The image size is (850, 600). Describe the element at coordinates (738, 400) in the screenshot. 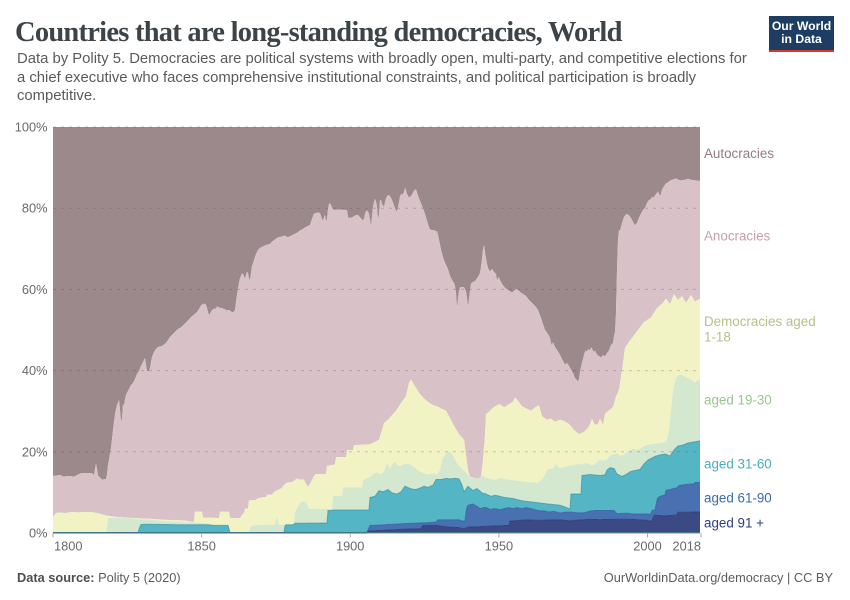

I see `svg-text: aged 19-30` at that location.